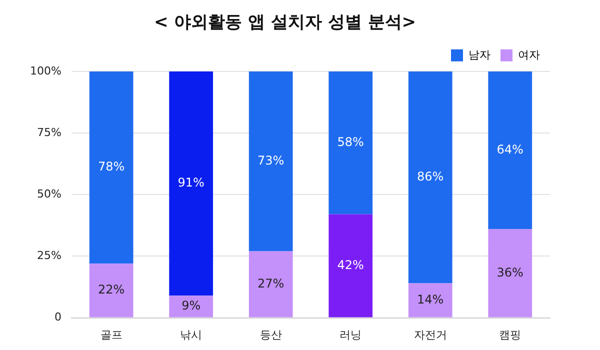  I want to click on chart-title: < 야외활동 앱 설치자 성별 분석>, so click(285, 22).